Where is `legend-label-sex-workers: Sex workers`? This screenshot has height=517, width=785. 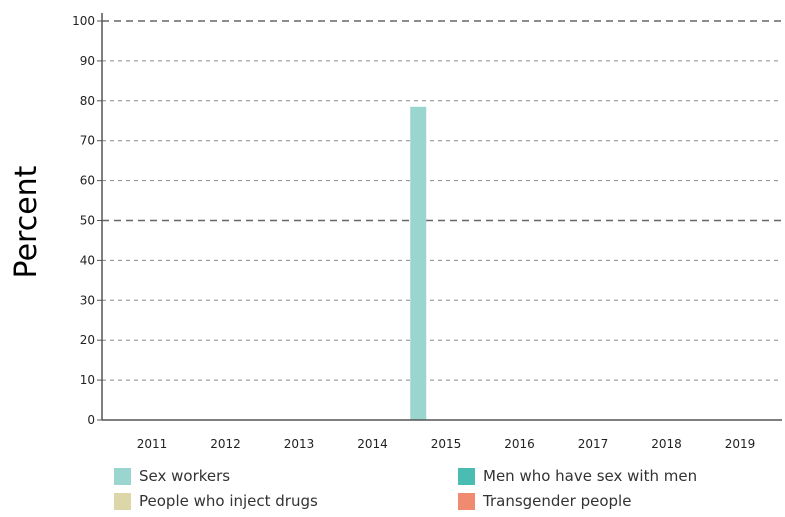 legend-label-sex-workers: Sex workers is located at coordinates (185, 476).